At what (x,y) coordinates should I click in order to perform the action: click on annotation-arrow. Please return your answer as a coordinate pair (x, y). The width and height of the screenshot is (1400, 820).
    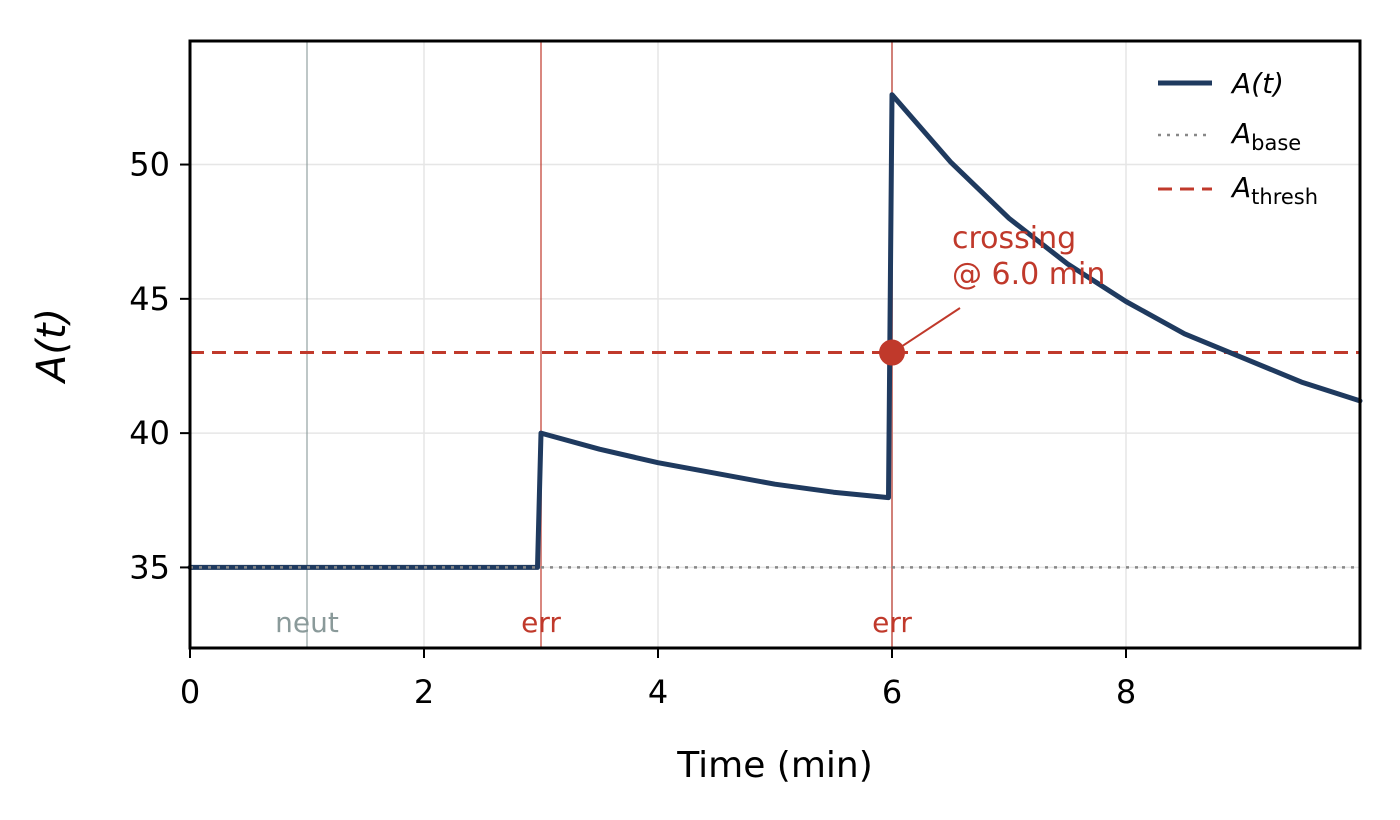
    Looking at the image, I should click on (930, 328).